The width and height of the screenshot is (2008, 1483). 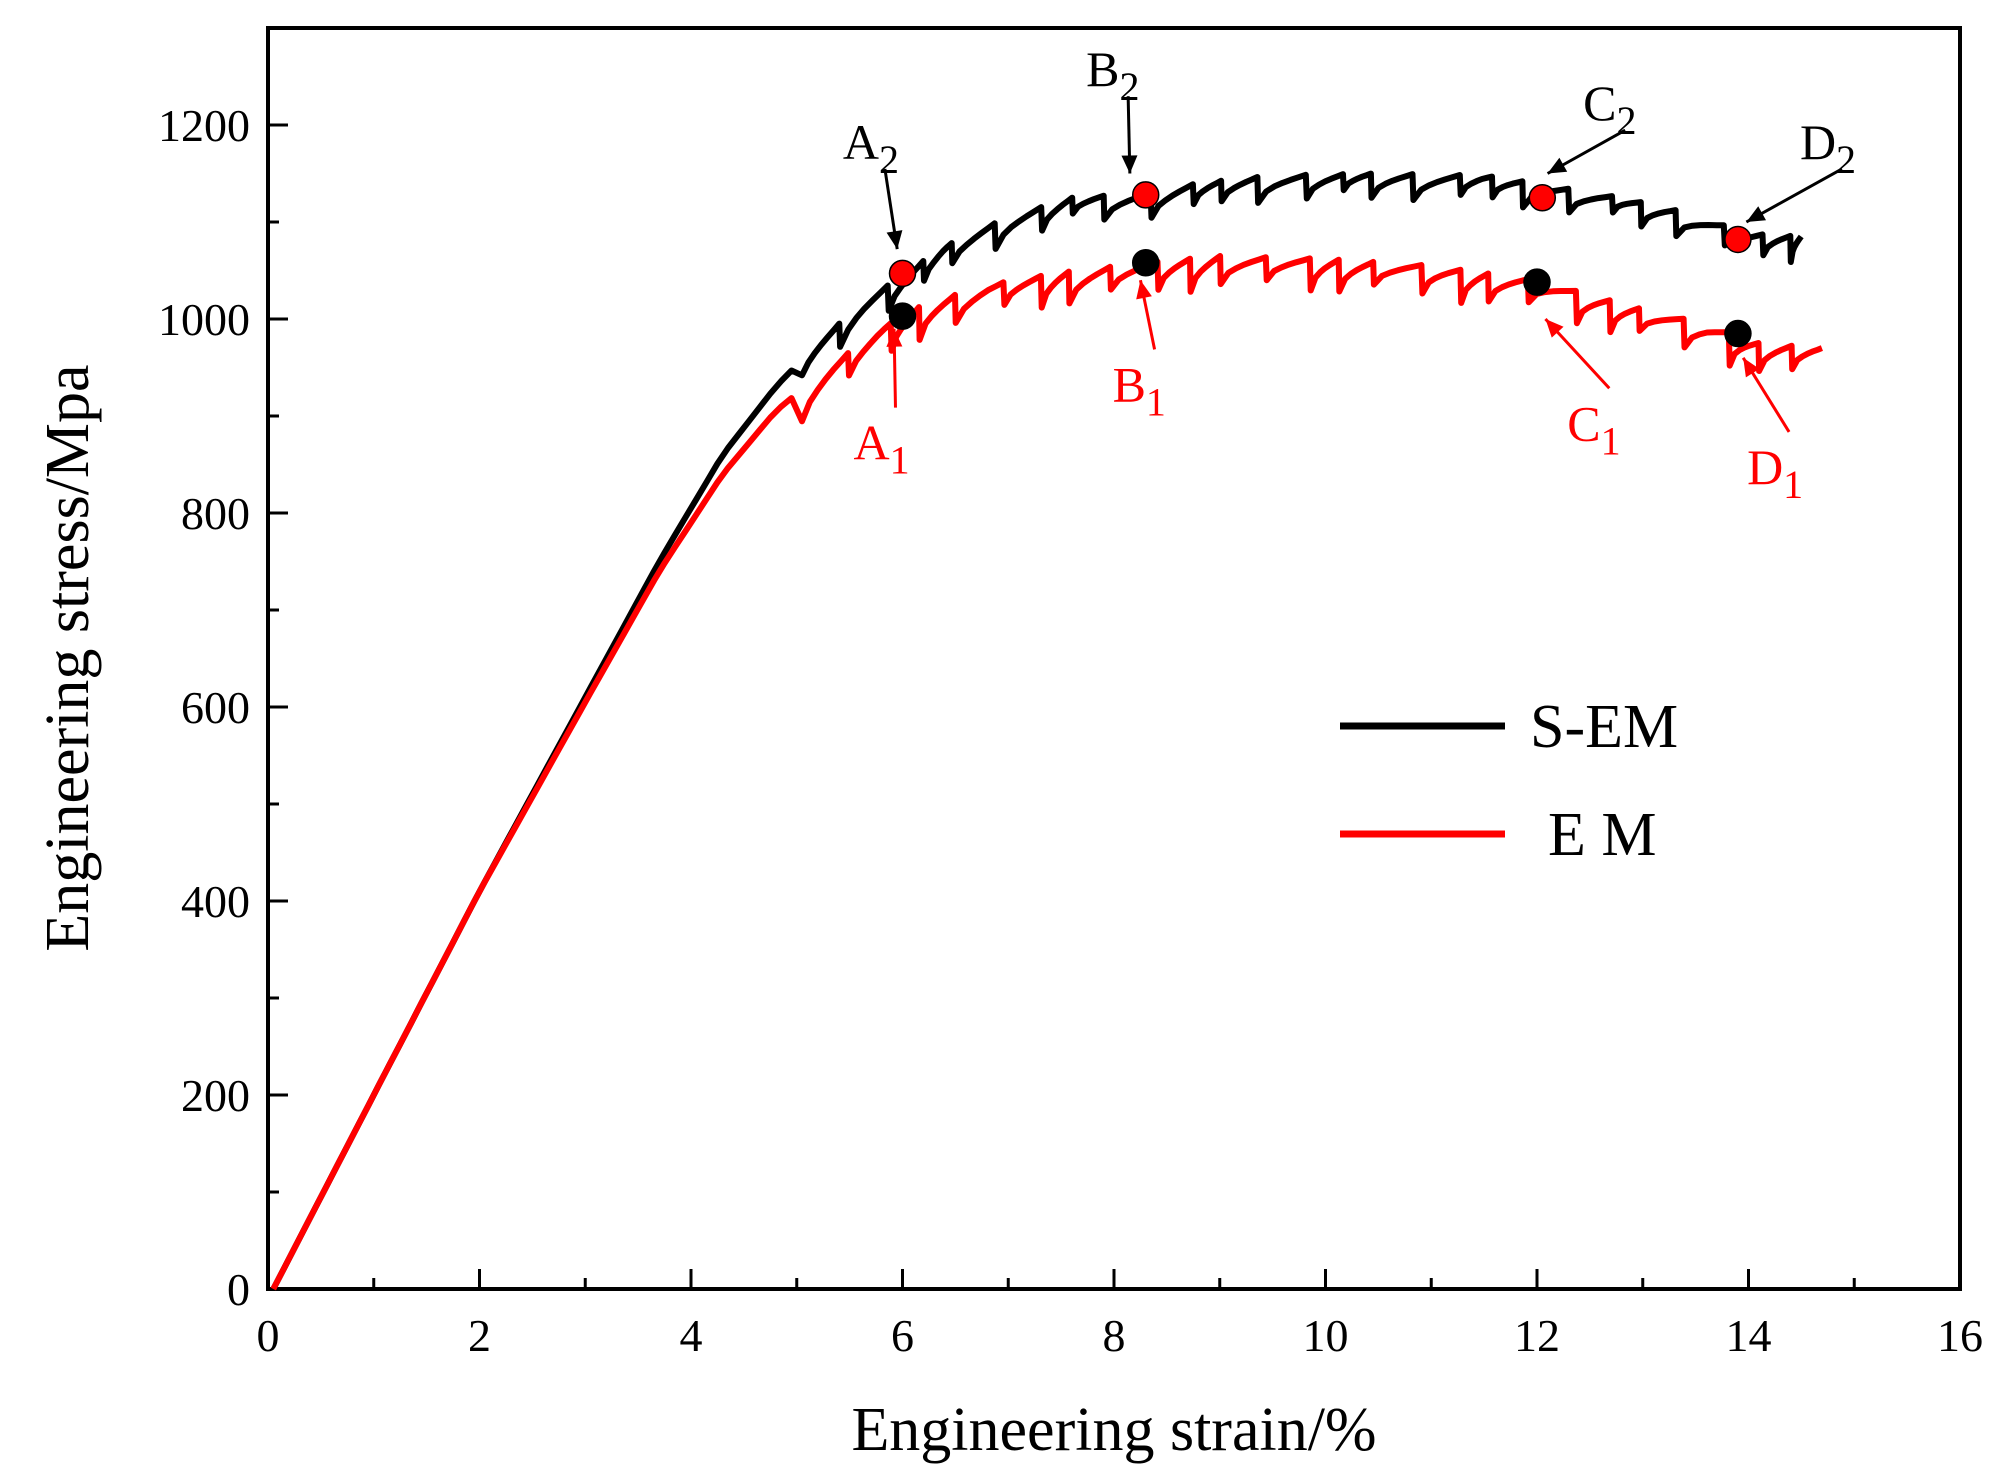 What do you see at coordinates (1609, 109) in the screenshot?
I see `annotation-c2: C2` at bounding box center [1609, 109].